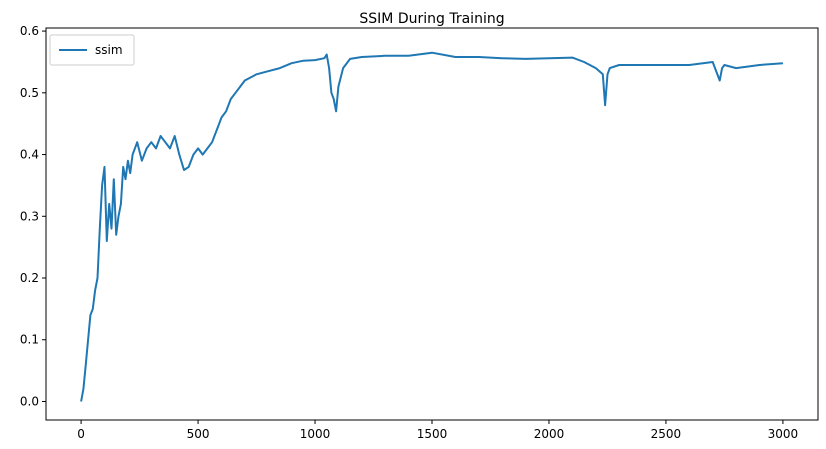 The width and height of the screenshot is (826, 449). Describe the element at coordinates (81, 434) in the screenshot. I see `x-tick-label: 0` at that location.